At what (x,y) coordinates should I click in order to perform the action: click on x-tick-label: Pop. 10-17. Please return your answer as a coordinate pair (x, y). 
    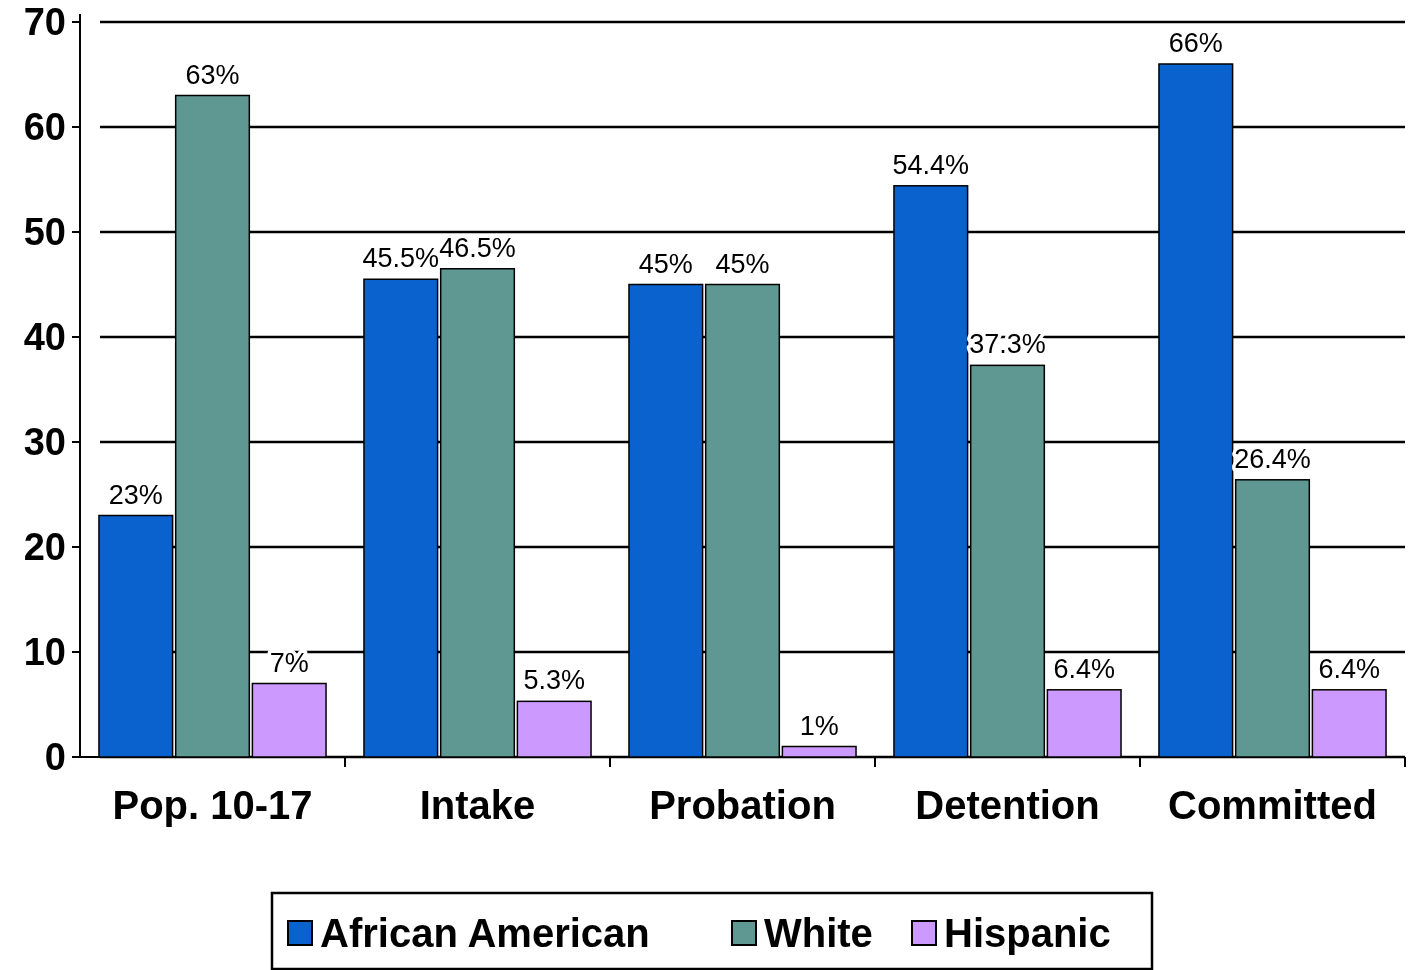
    Looking at the image, I should click on (212, 805).